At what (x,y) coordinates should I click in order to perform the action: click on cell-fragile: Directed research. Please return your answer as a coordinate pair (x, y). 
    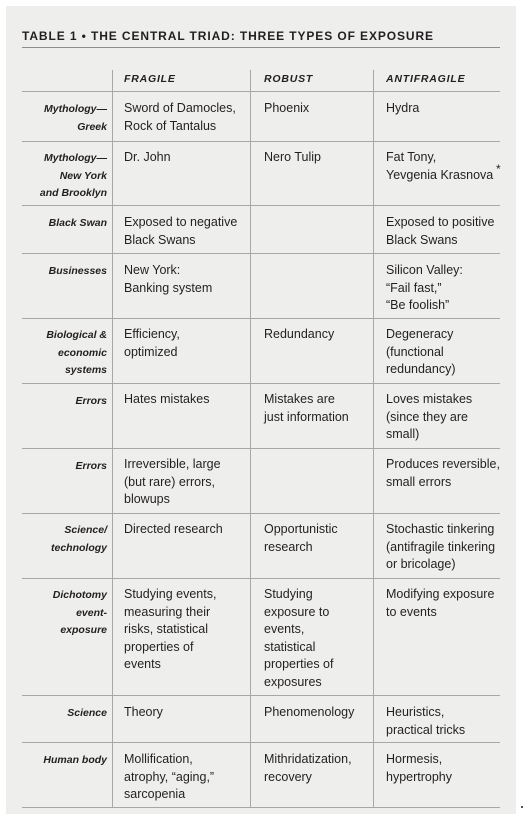
    Looking at the image, I should click on (173, 529).